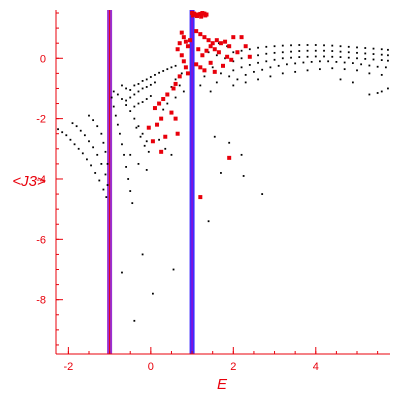 The image size is (400, 400). Describe the element at coordinates (41, 180) in the screenshot. I see `y-tick-label: -4` at that location.